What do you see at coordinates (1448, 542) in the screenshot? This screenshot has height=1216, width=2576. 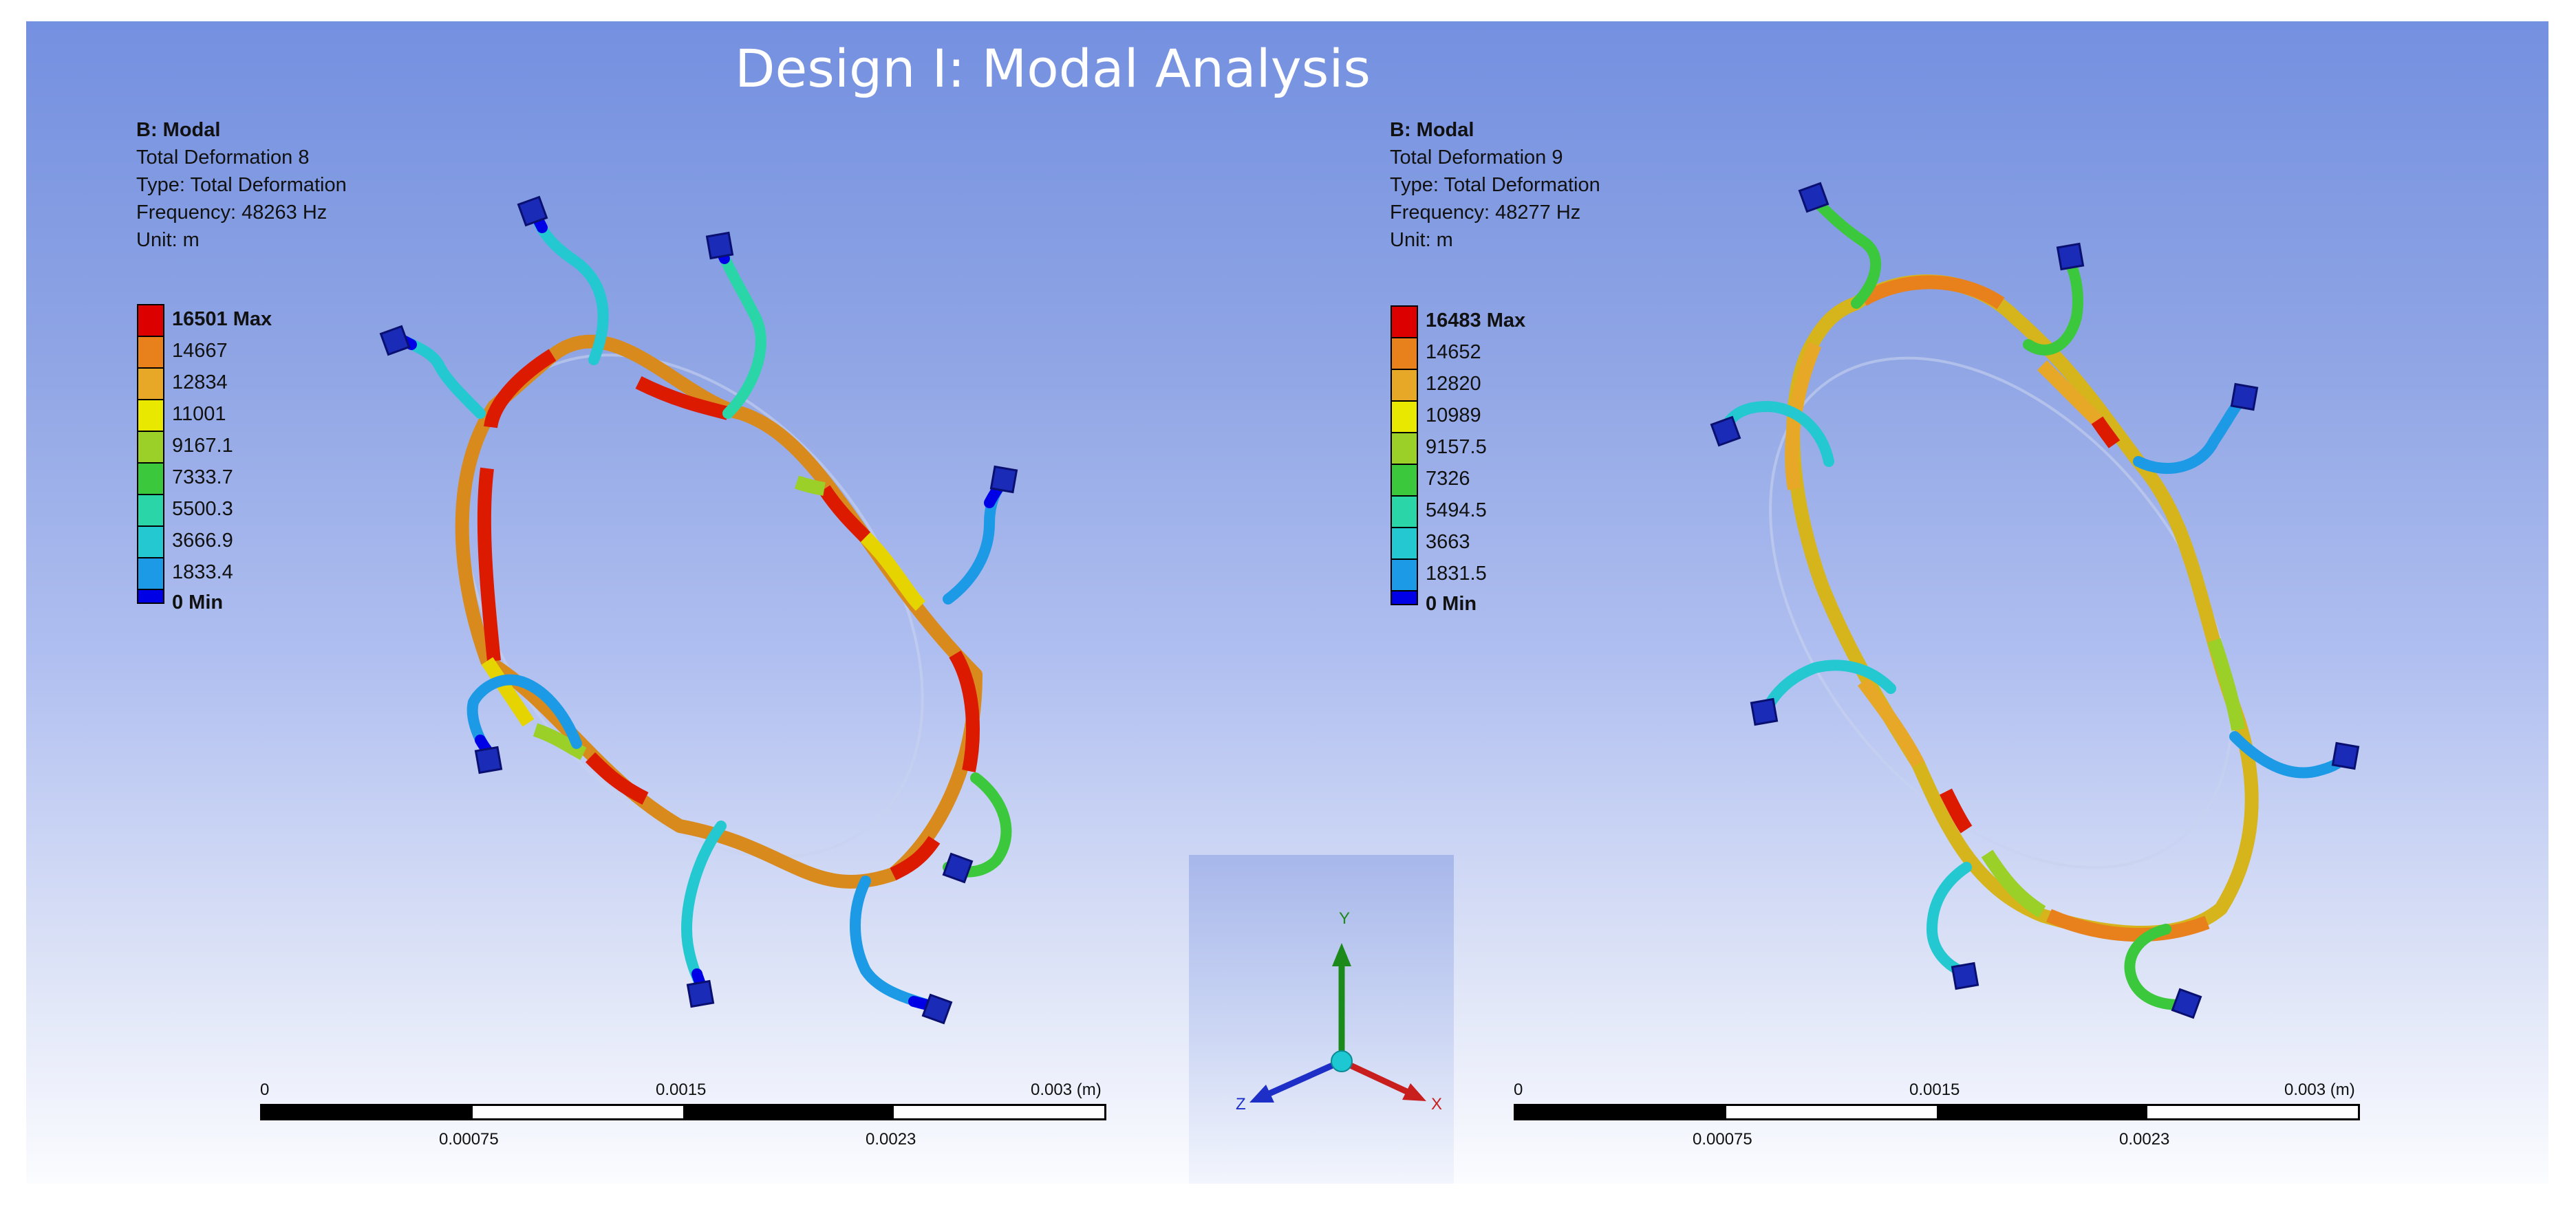 I see `legend-level: 3663` at bounding box center [1448, 542].